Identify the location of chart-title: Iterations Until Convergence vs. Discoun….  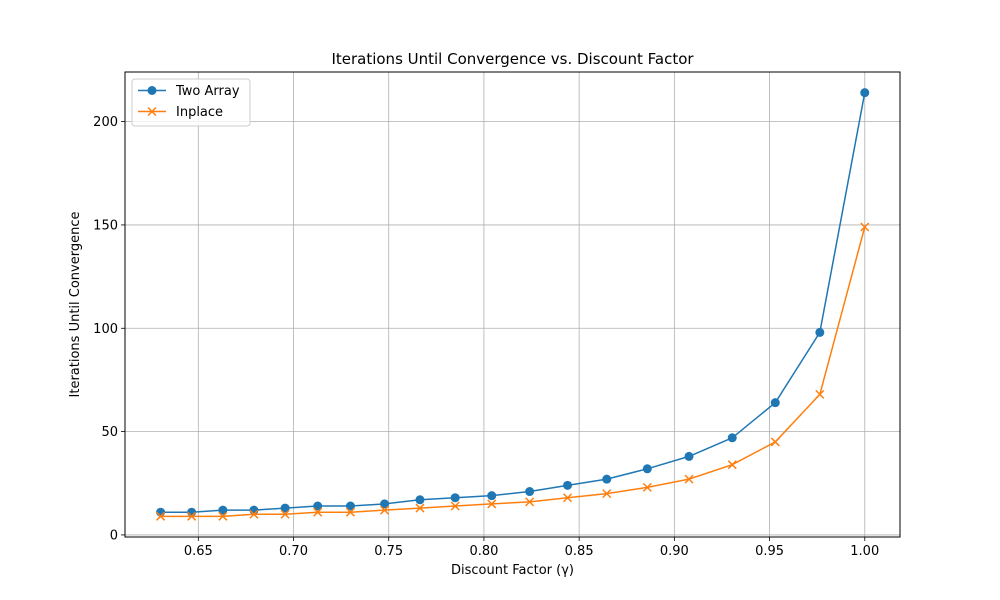
(512, 59).